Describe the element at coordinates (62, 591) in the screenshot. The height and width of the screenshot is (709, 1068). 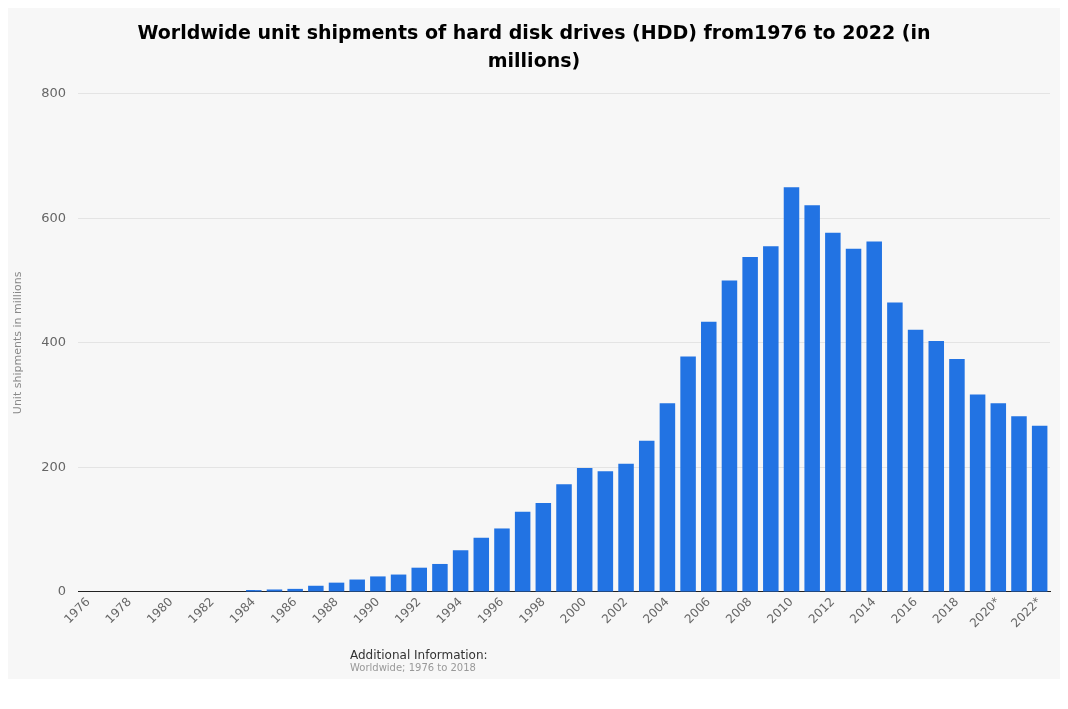
I see `y-tick-label: 0` at that location.